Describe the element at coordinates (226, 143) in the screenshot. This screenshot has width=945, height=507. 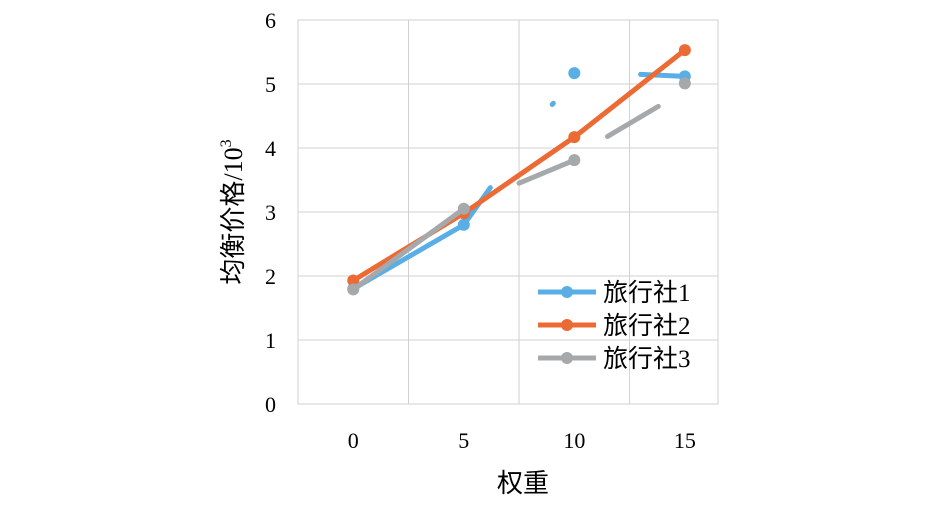
I see `y-axis-title-sup: 3` at that location.